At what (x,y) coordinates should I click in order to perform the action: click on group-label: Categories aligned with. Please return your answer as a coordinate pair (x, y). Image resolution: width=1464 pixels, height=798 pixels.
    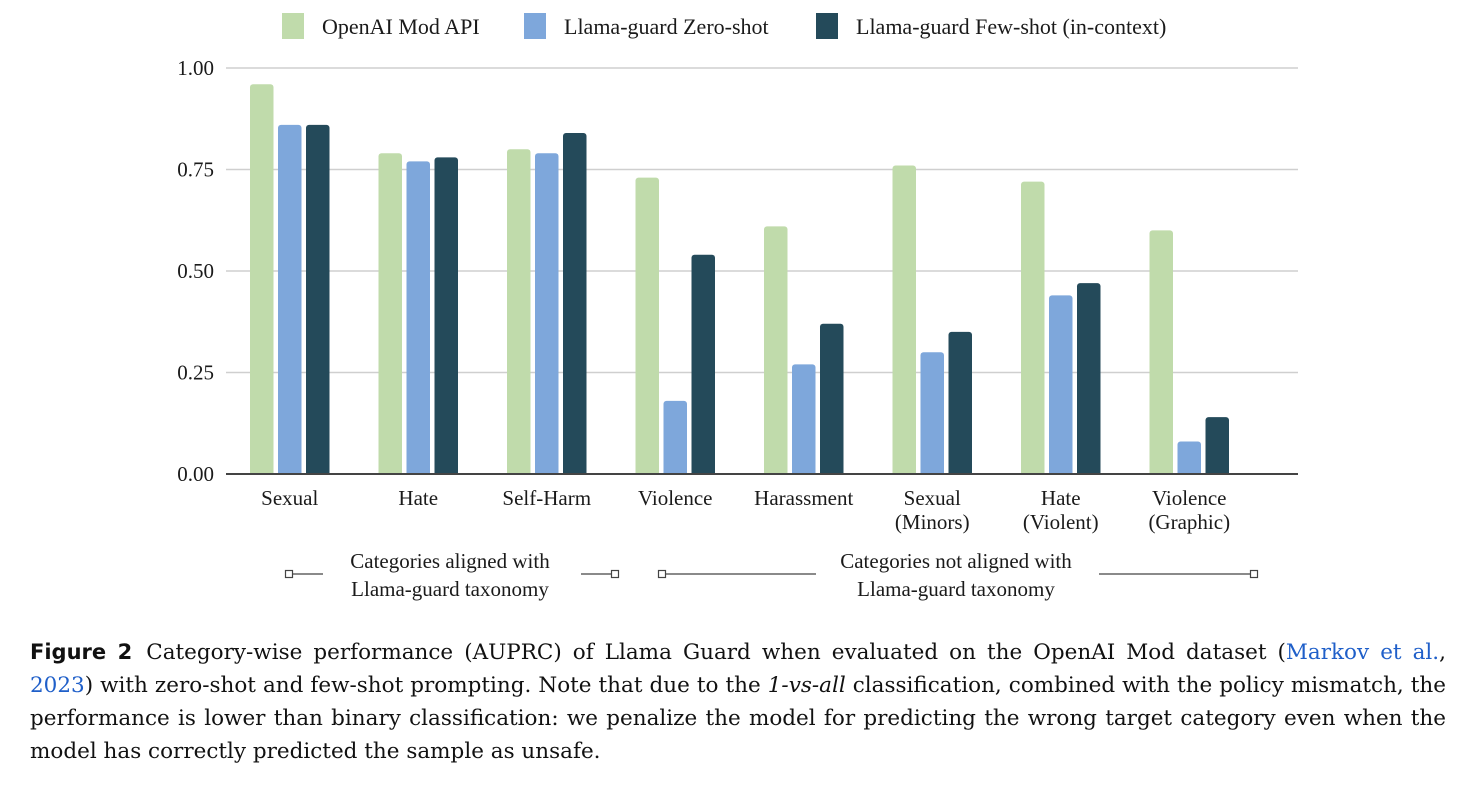
    Looking at the image, I should click on (450, 561).